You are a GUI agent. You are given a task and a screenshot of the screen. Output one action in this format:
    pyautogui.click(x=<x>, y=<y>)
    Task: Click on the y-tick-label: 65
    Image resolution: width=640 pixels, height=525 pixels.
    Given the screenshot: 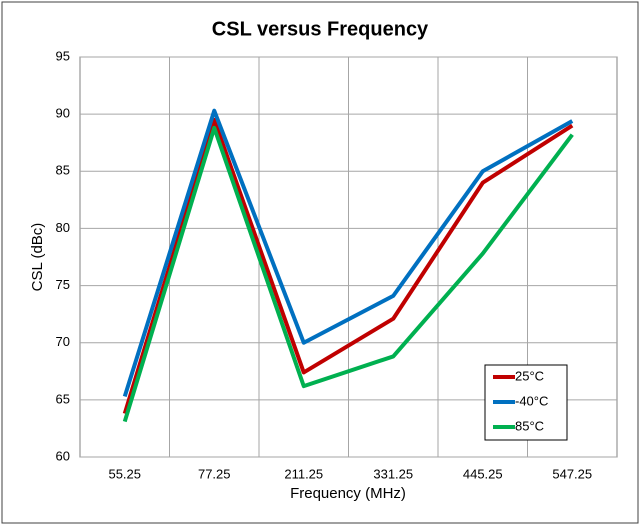 What is the action you would take?
    pyautogui.click(x=63, y=398)
    